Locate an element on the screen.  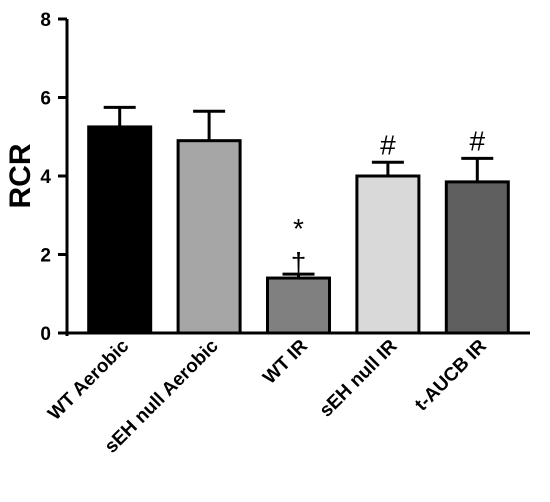
significance-marker: † is located at coordinates (299, 262).